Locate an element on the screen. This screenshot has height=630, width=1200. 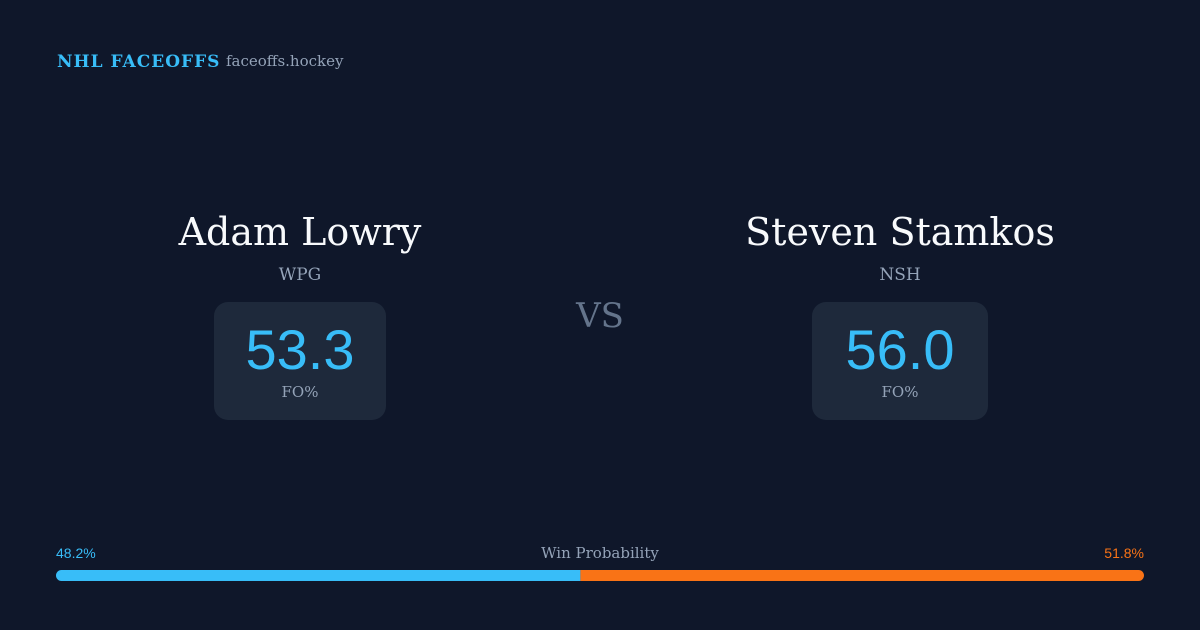
player: Steven Stamkos NSH 56.0 FO% is located at coordinates (900, 315).